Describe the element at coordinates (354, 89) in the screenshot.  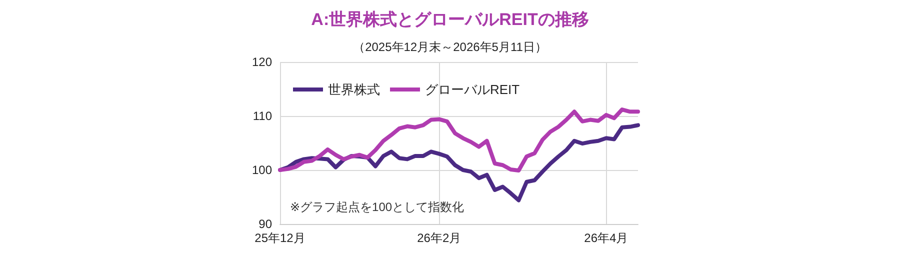
I see `legend-label: 世界株式` at that location.